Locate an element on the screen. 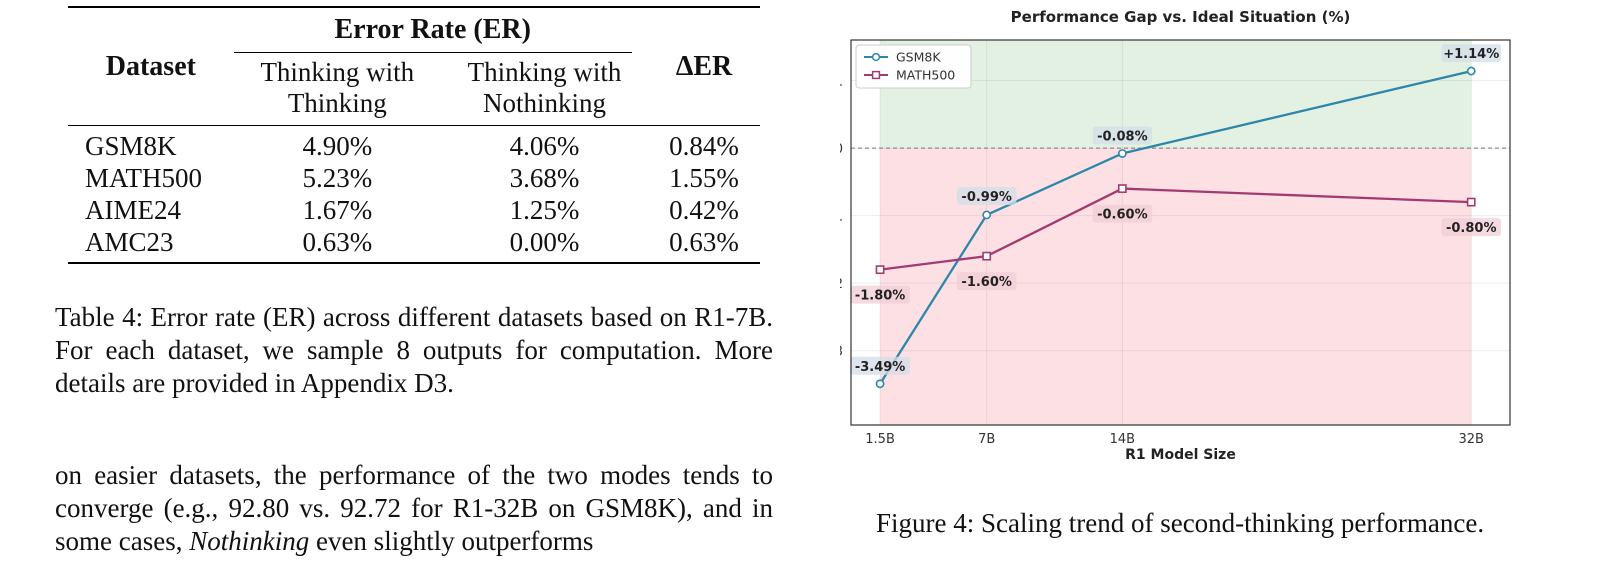  cell-nothinking: 3.68% is located at coordinates (544, 178).